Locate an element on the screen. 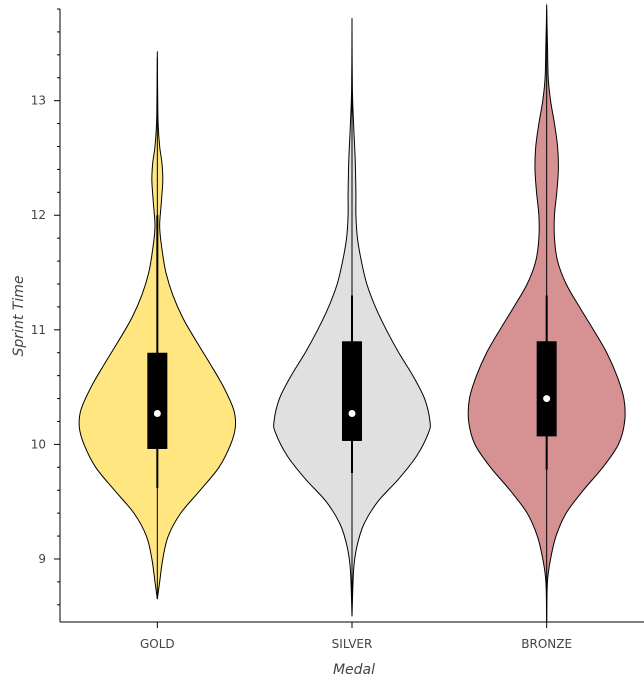 The image size is (644, 689). iqr-box-bronze is located at coordinates (546, 389).